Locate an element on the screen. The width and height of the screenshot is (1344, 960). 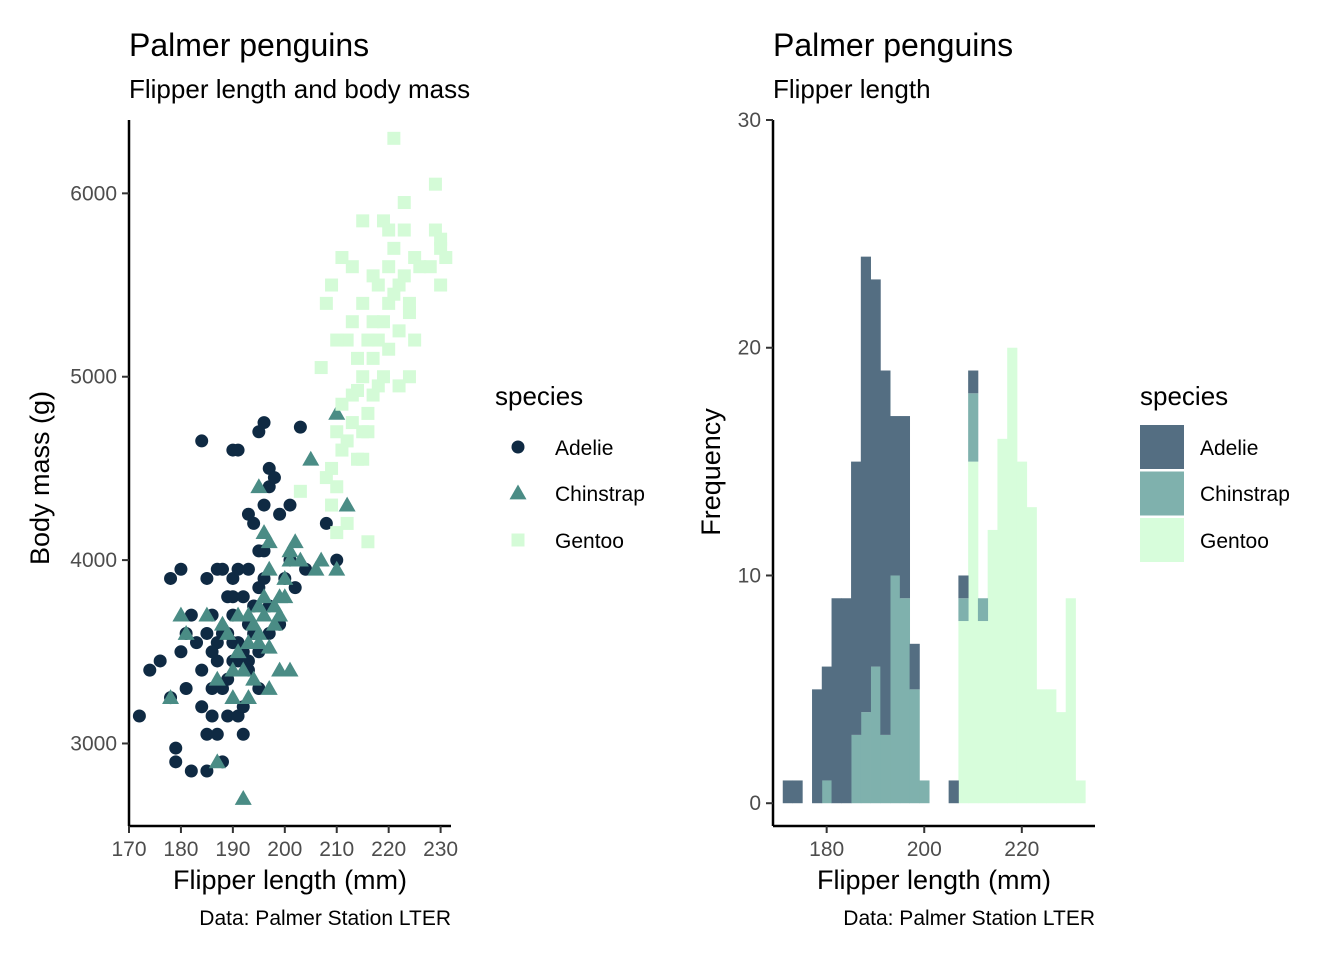
histogram-x-tick-label: 180 is located at coordinates (826, 849).